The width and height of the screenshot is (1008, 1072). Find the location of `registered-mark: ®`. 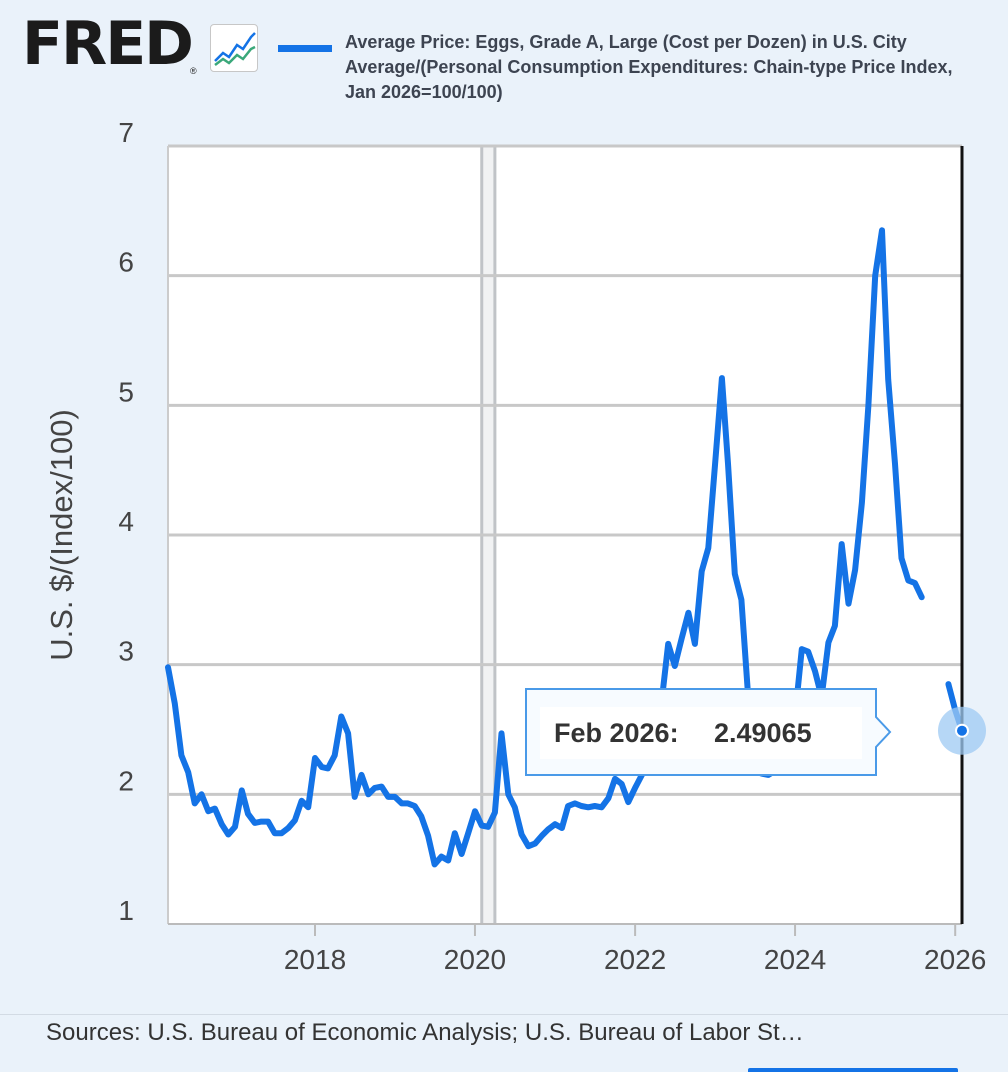

registered-mark: ® is located at coordinates (193, 71).